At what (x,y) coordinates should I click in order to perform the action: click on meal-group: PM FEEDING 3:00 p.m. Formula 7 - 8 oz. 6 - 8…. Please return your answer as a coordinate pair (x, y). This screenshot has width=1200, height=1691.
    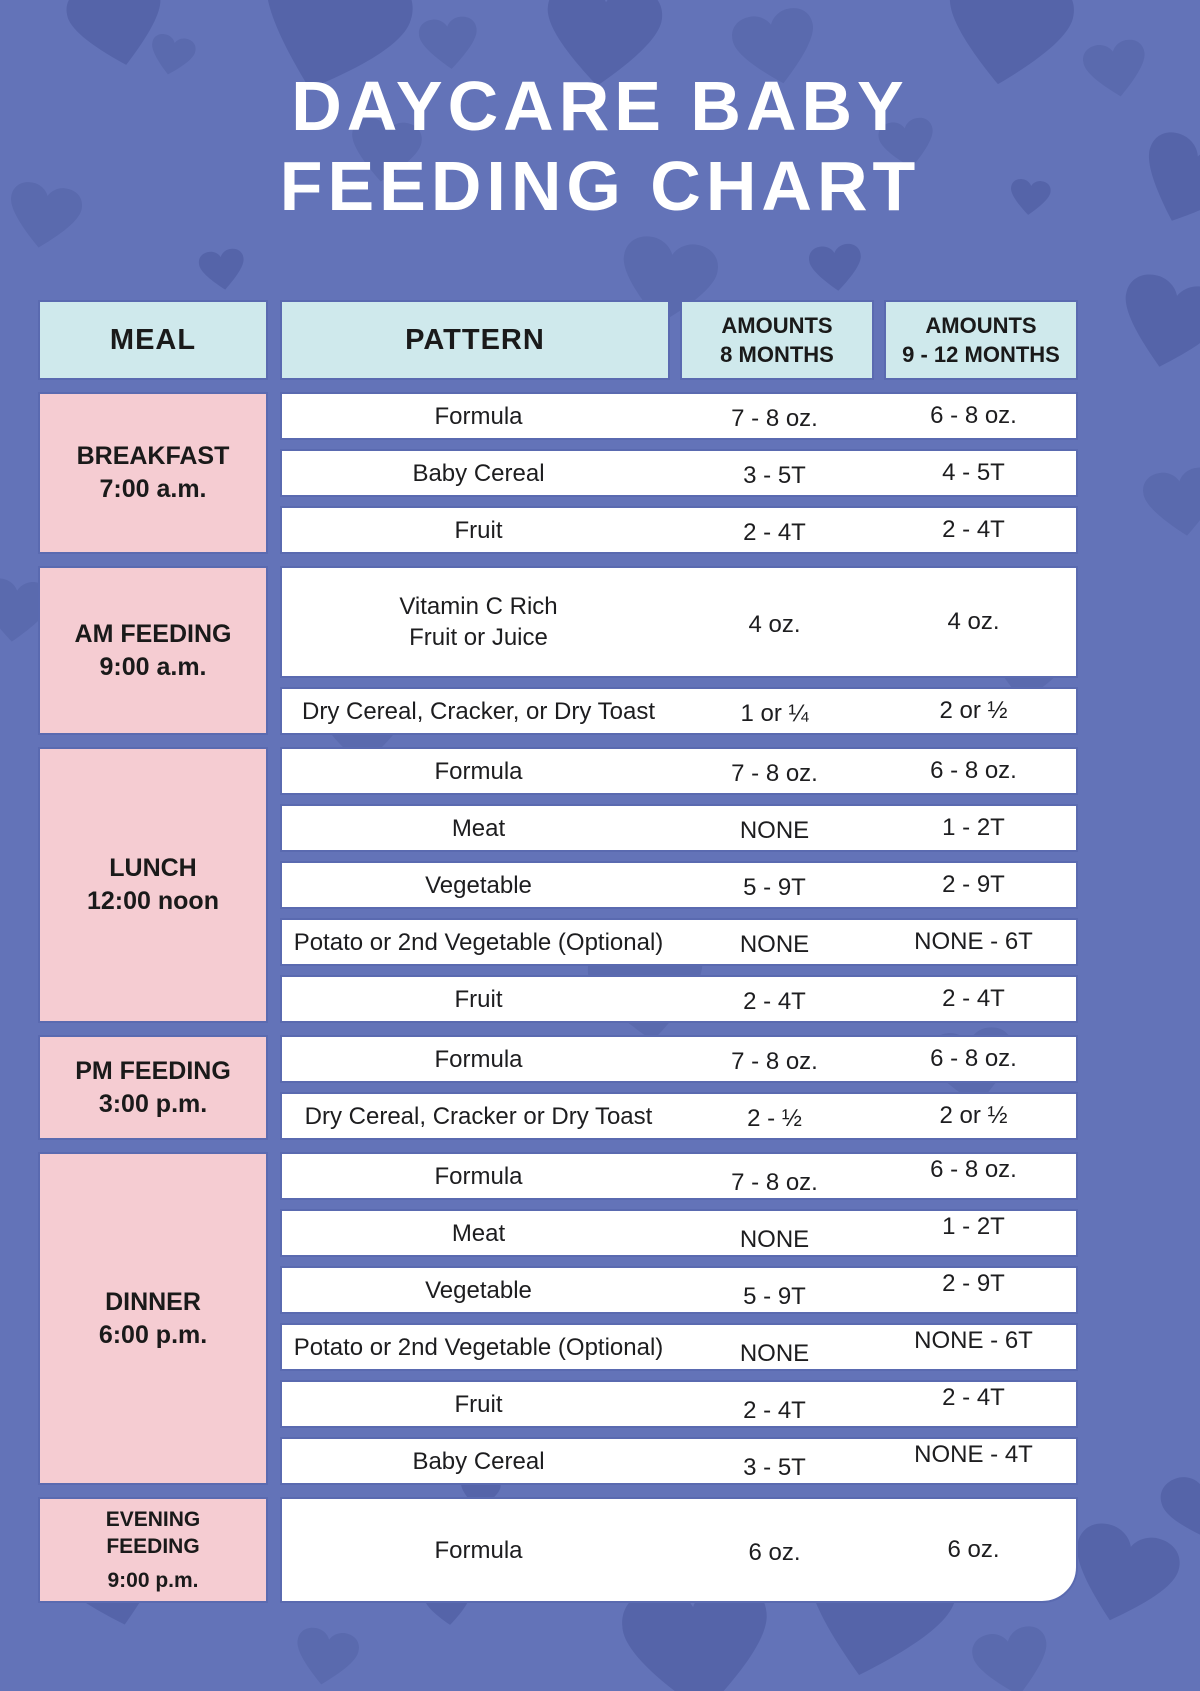
    Looking at the image, I should click on (558, 1087).